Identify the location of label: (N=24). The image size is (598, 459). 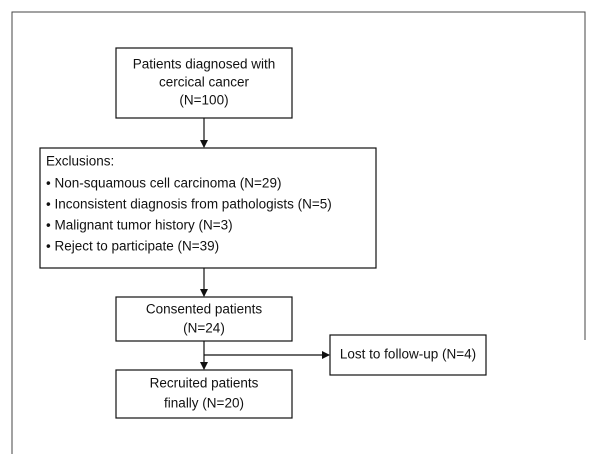
(204, 328).